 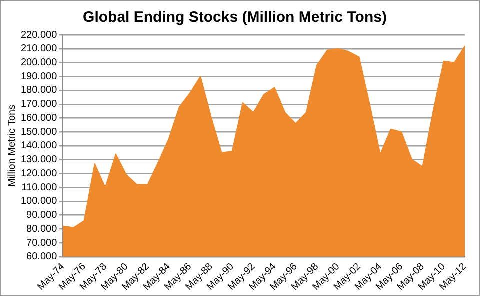 What do you see at coordinates (39, 132) in the screenshot?
I see `y-tick-label: 150.000` at bounding box center [39, 132].